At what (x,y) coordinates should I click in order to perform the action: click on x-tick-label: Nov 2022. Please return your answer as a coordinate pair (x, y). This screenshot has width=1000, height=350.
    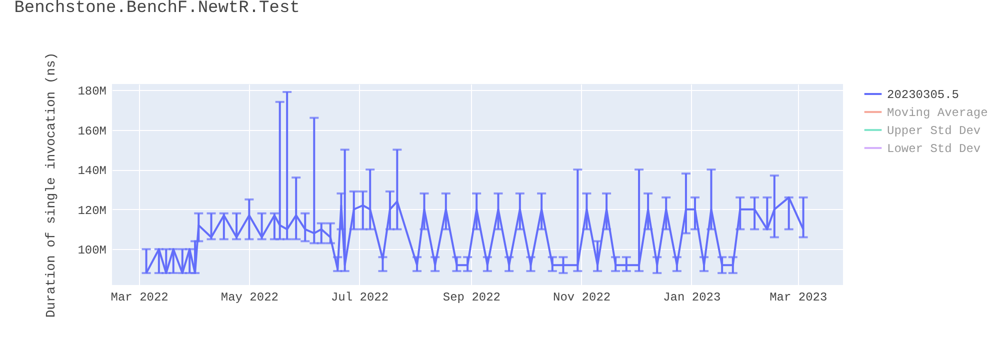
    Looking at the image, I should click on (581, 297).